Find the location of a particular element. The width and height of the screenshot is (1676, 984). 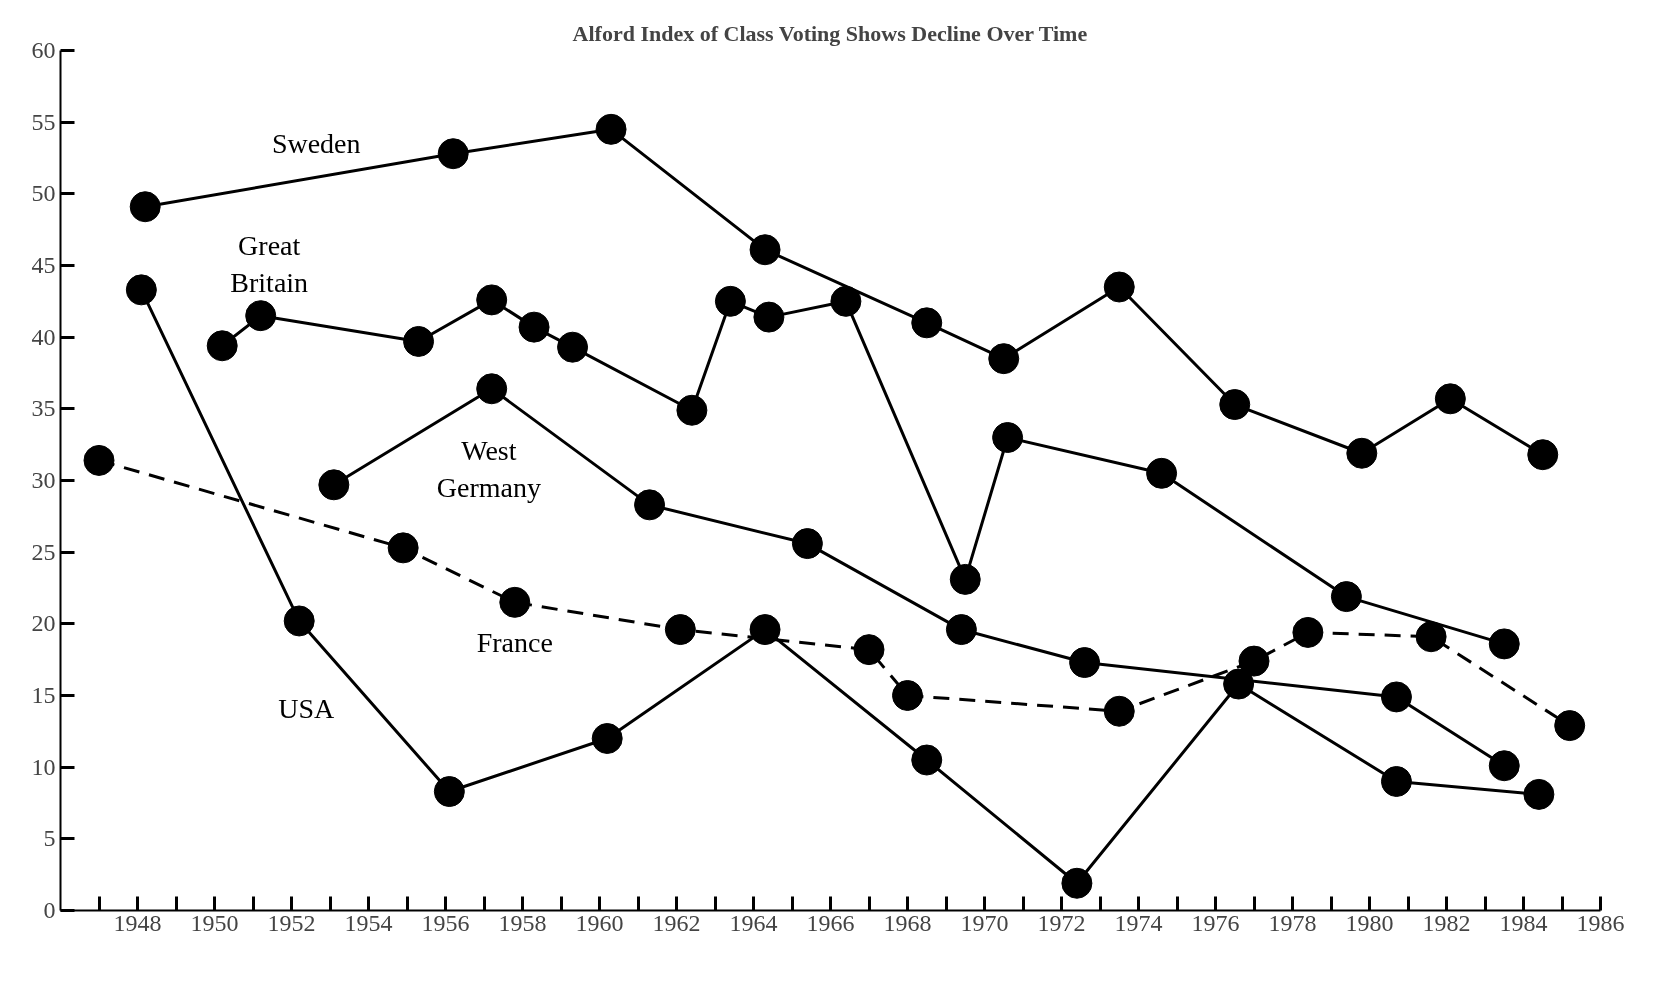

y-tick-label: 5 is located at coordinates (49, 838).